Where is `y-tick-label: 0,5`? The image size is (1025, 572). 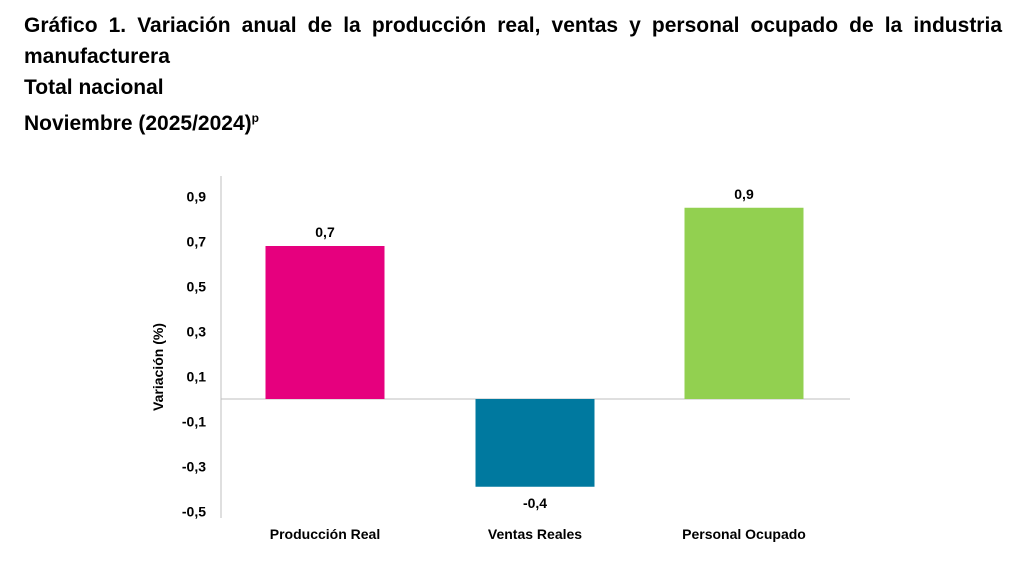 y-tick-label: 0,5 is located at coordinates (197, 287).